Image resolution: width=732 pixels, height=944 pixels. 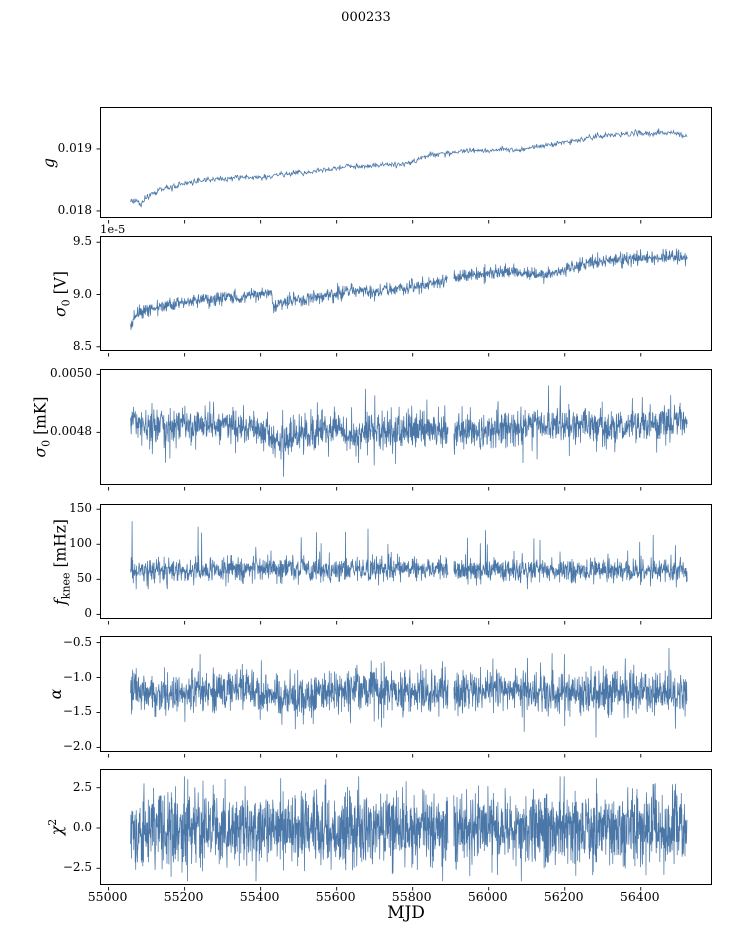 I want to click on ytick-label: 50, so click(x=84, y=578).